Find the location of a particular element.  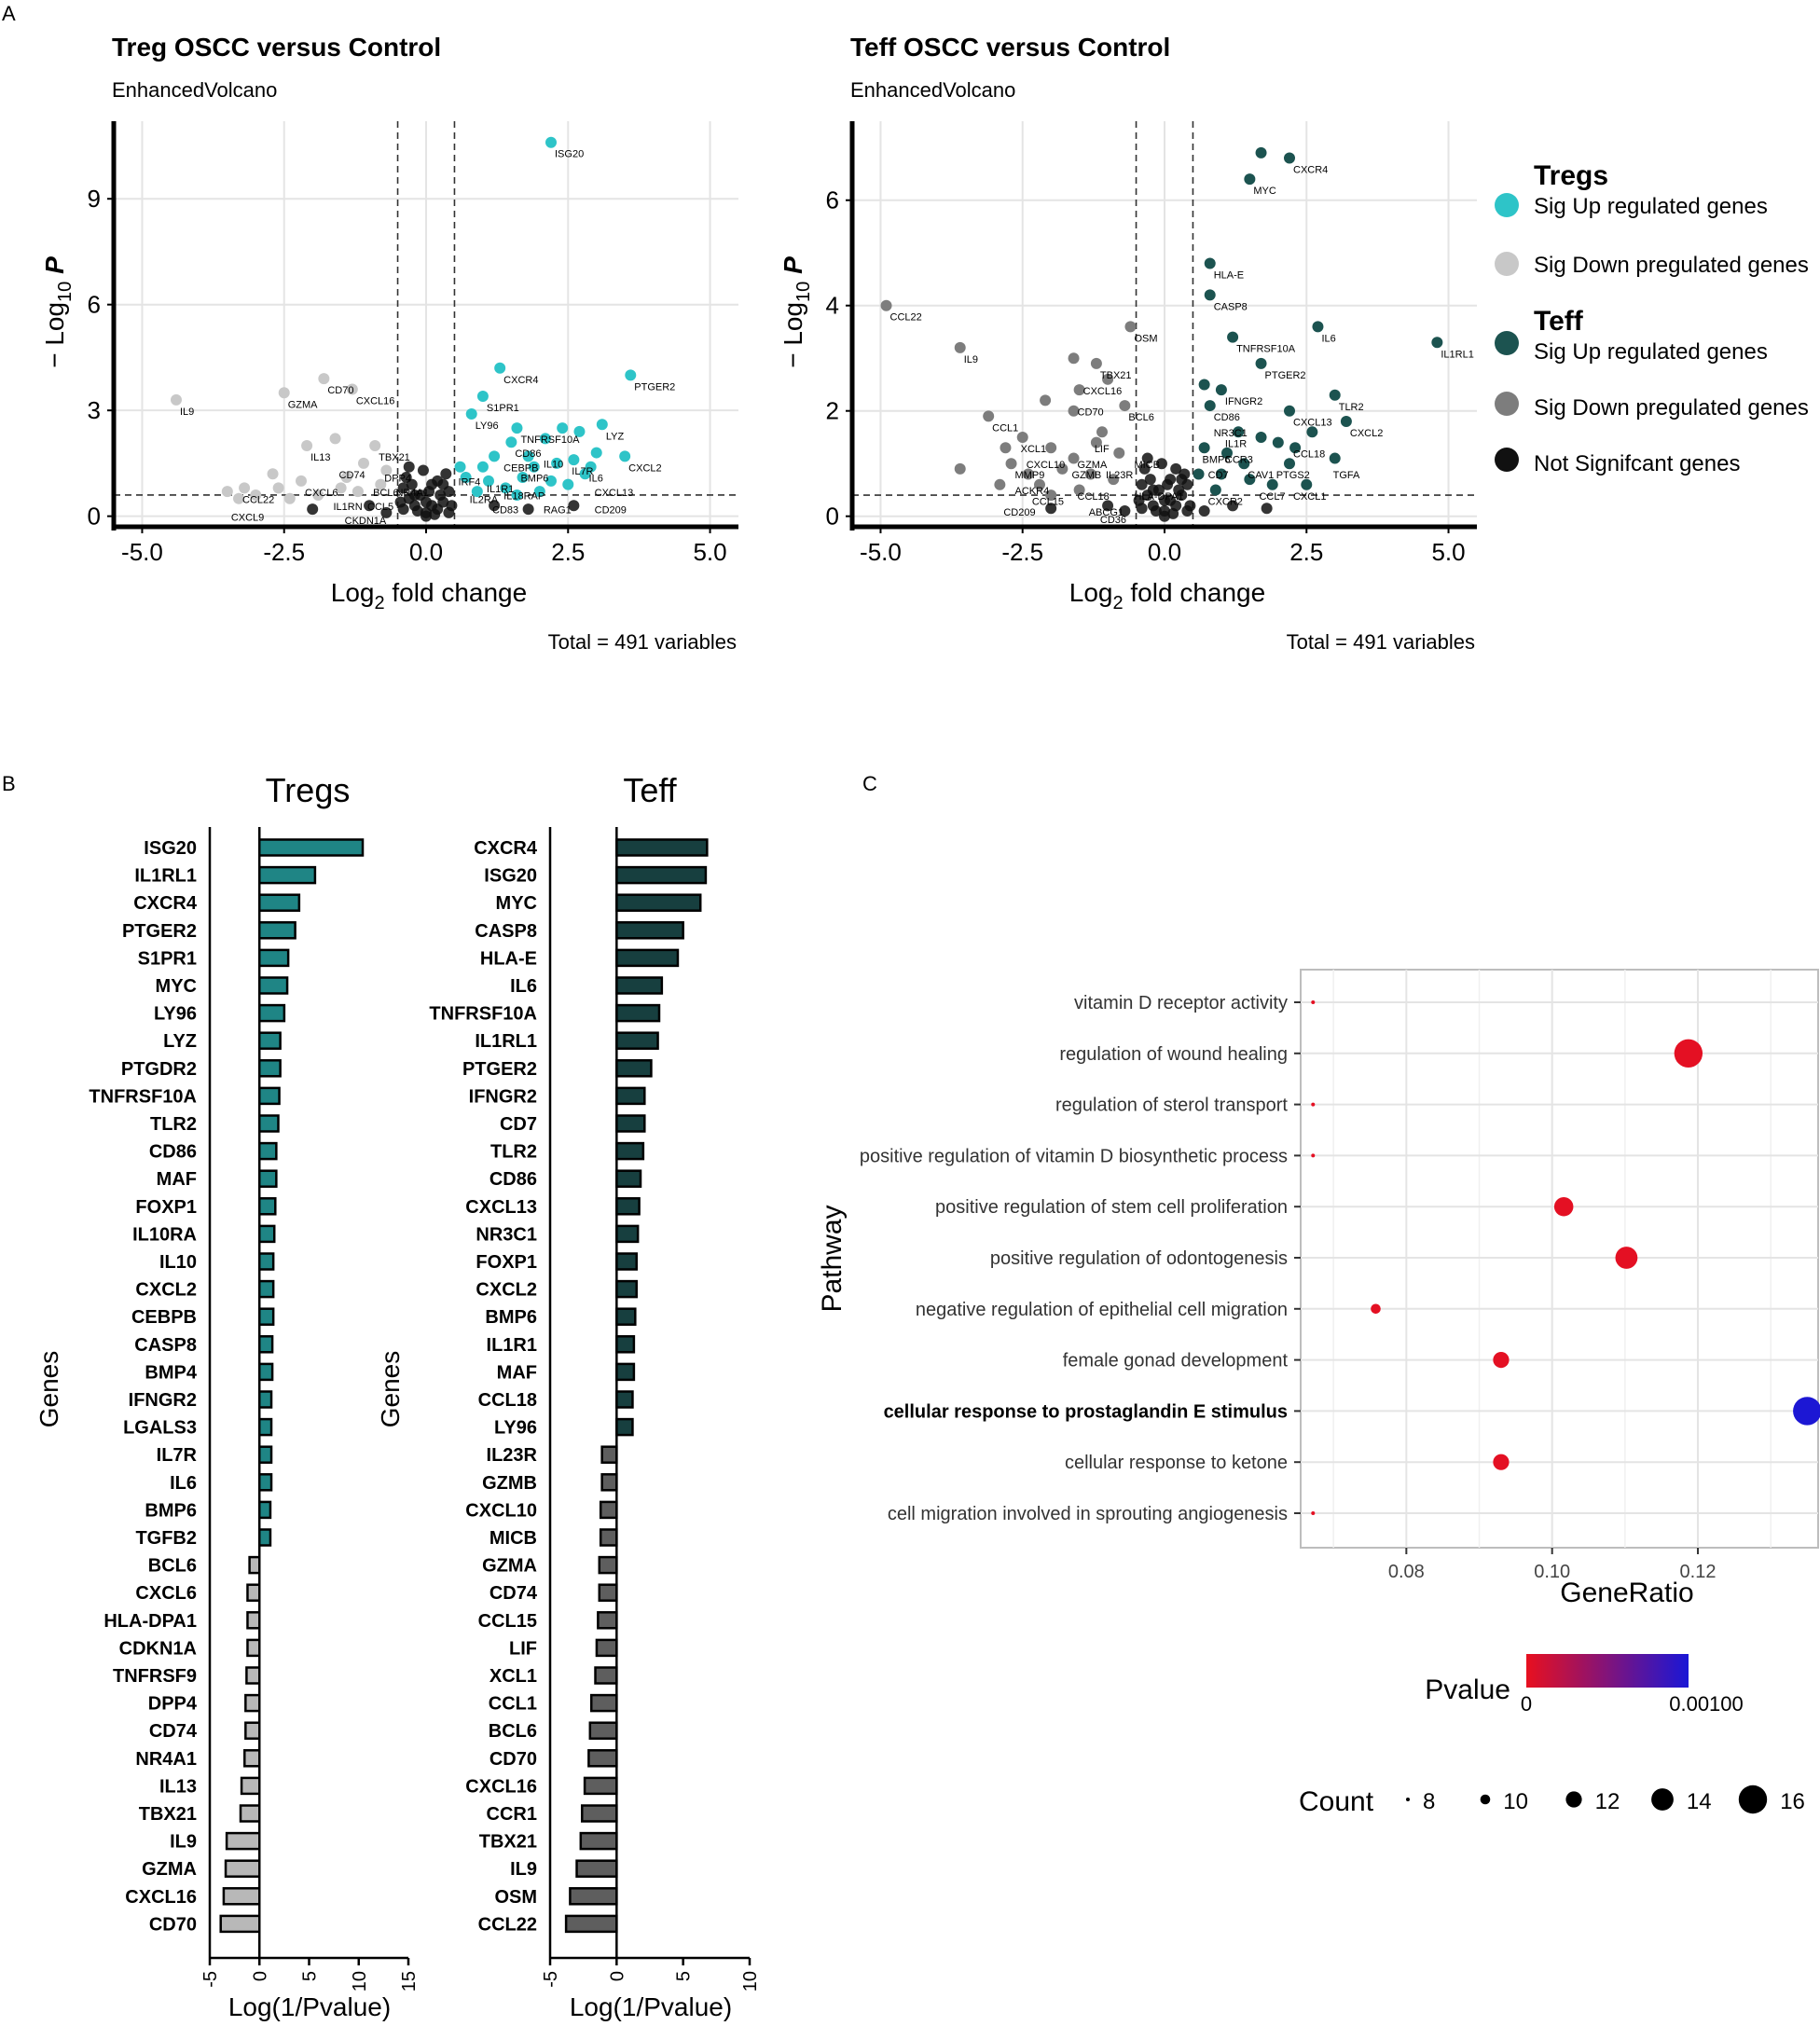

volcano-teff-gene-label: CCL22 is located at coordinates (906, 318).